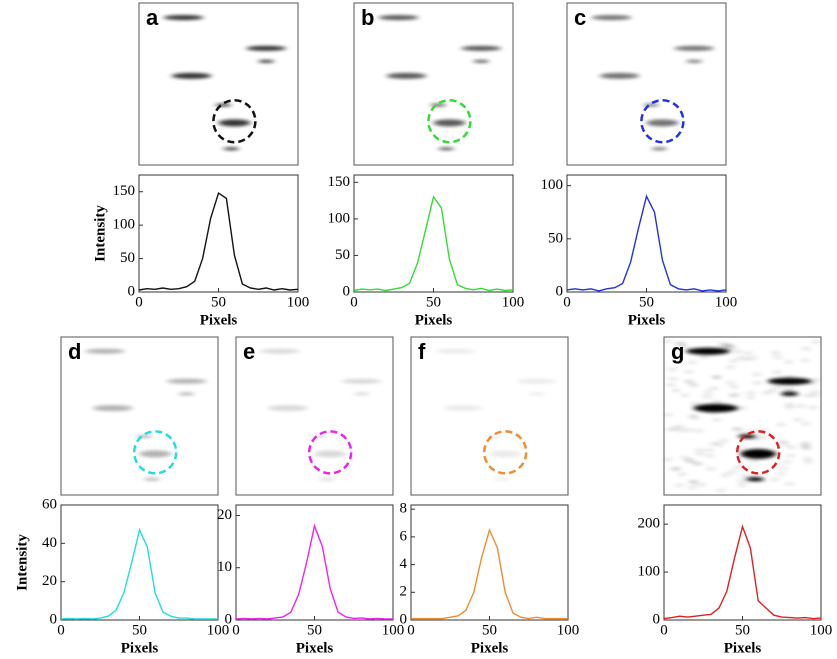 The image size is (837, 659). What do you see at coordinates (49, 504) in the screenshot?
I see `y-tick-label: 60` at bounding box center [49, 504].